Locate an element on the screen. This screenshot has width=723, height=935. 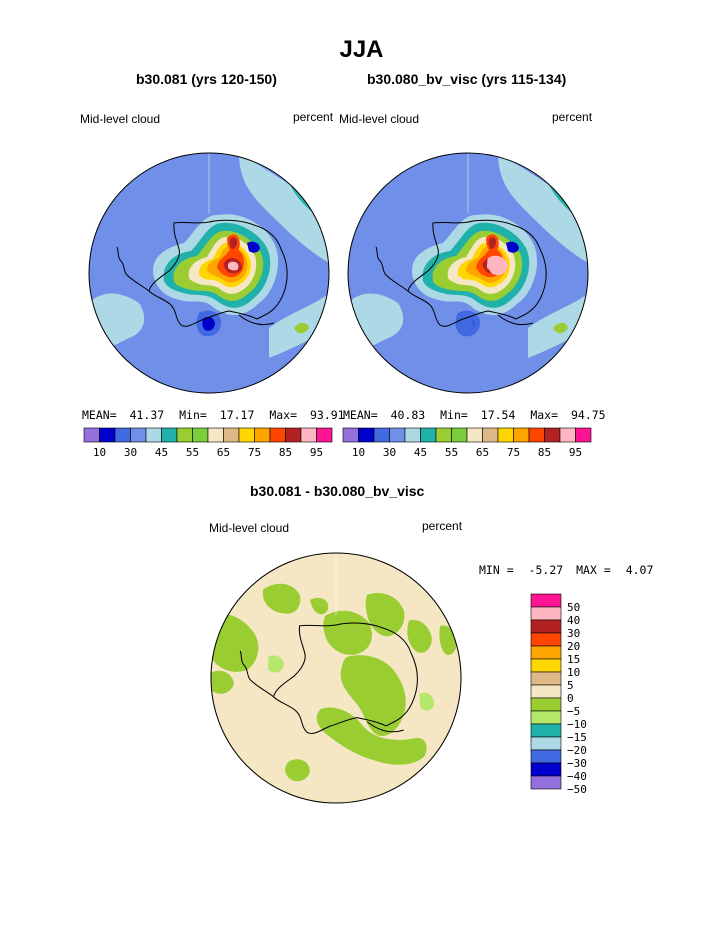
panel-1-units: percent is located at coordinates (313, 117).